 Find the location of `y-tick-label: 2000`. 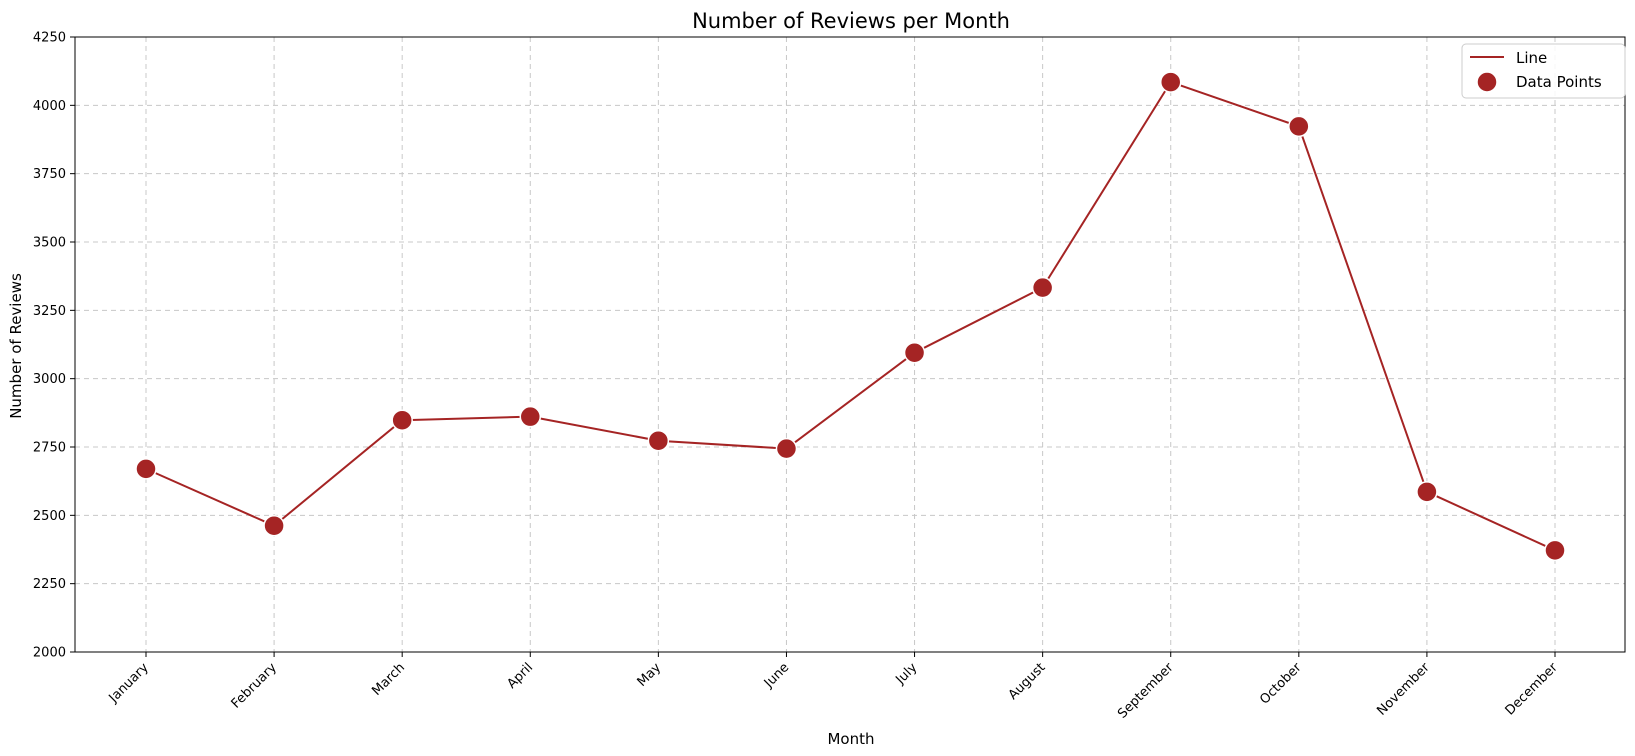

y-tick-label: 2000 is located at coordinates (49, 653).